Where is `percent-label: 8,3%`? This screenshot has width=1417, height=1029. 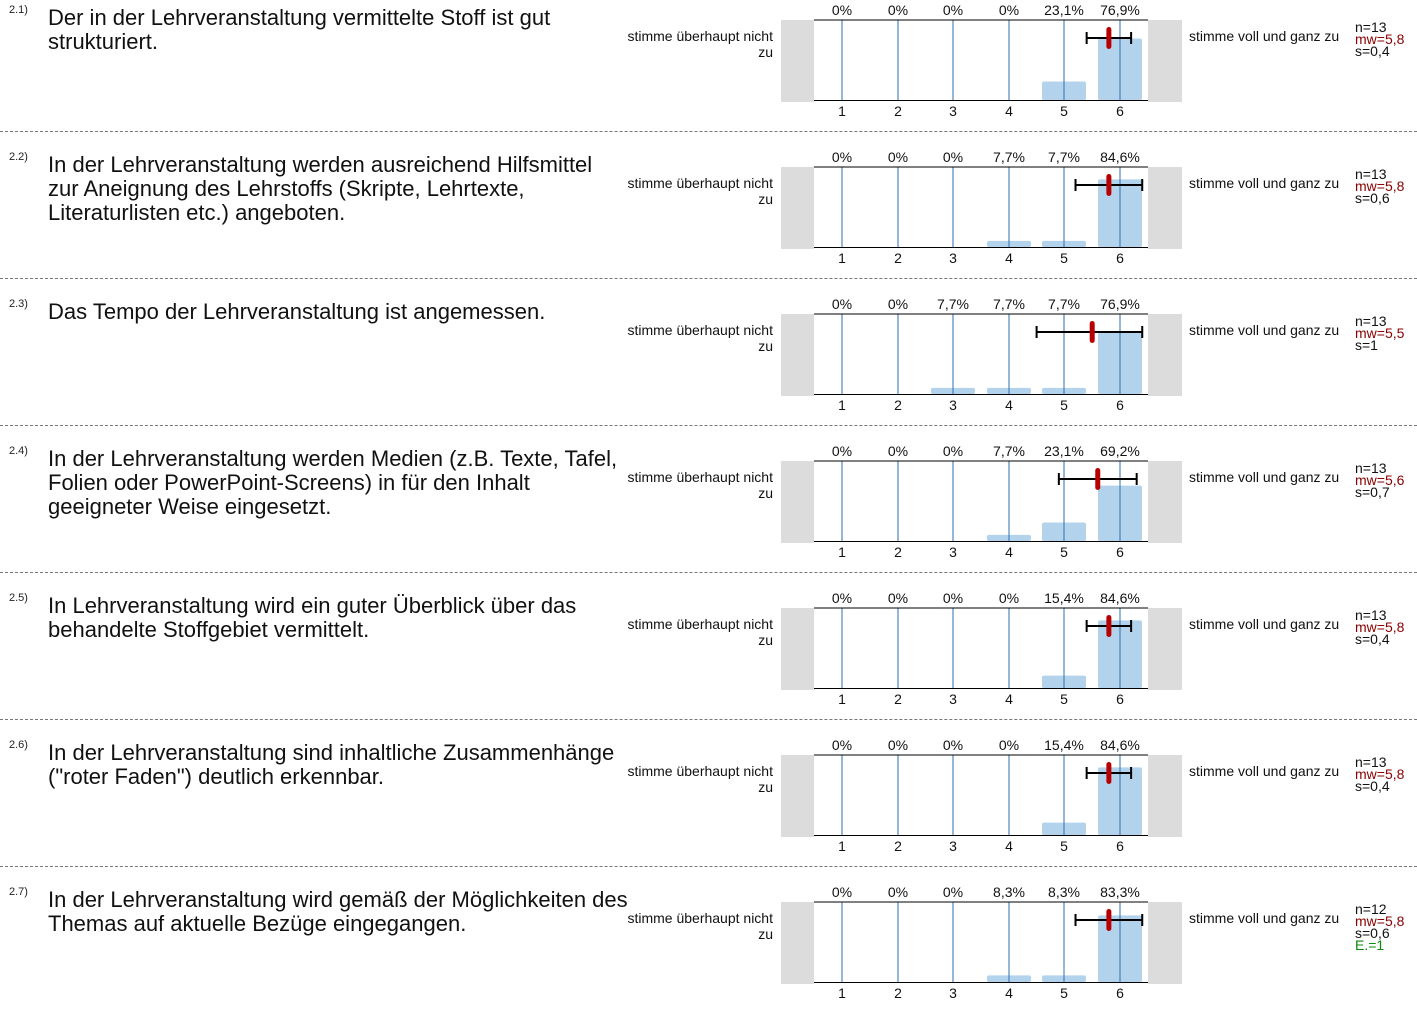
percent-label: 8,3% is located at coordinates (1009, 892).